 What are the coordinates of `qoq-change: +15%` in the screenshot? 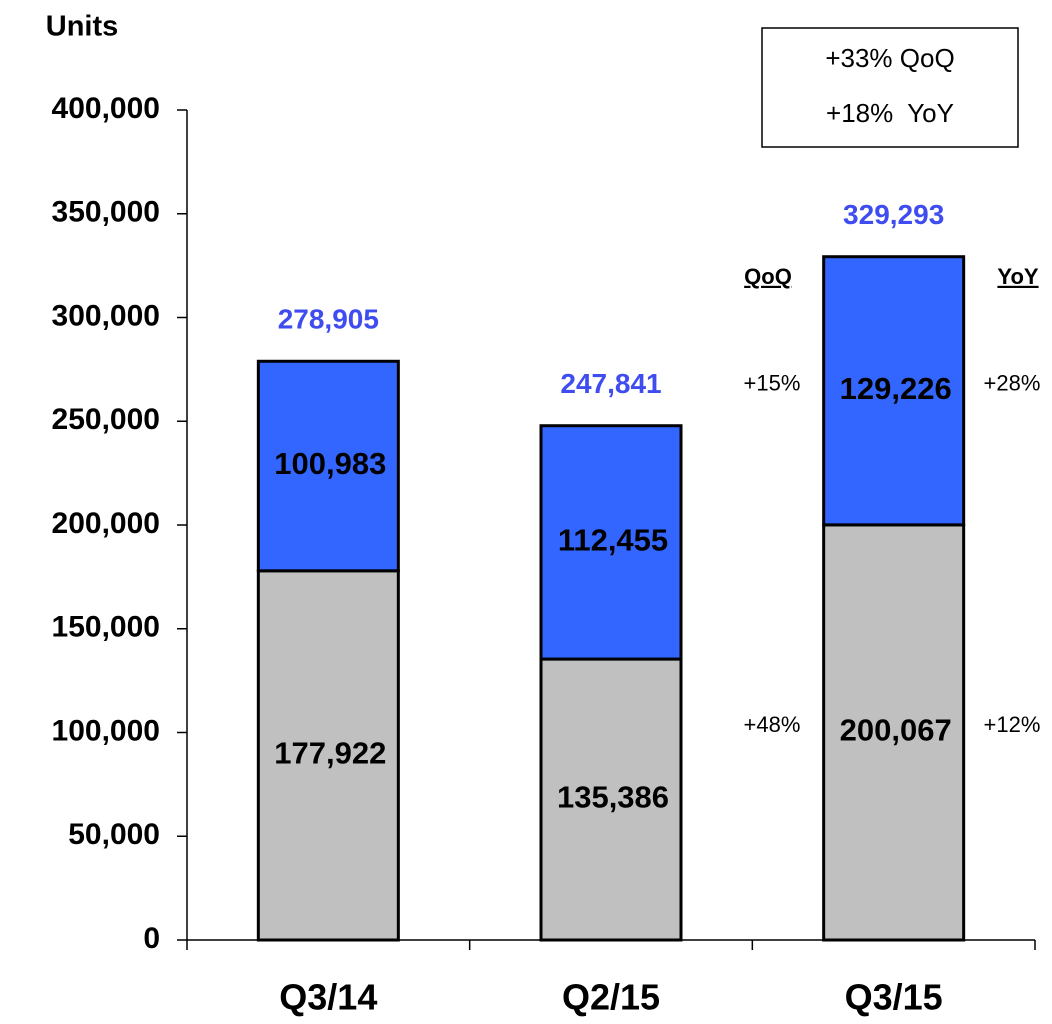 It's located at (772, 383).